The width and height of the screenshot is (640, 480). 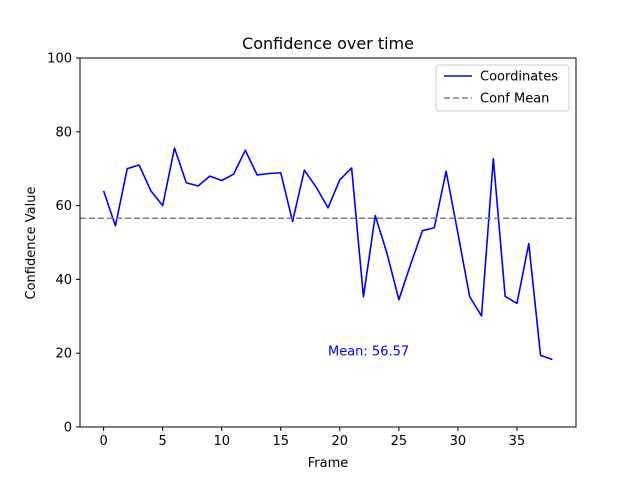 I want to click on y-axis-label: Confidence Value, so click(x=31, y=243).